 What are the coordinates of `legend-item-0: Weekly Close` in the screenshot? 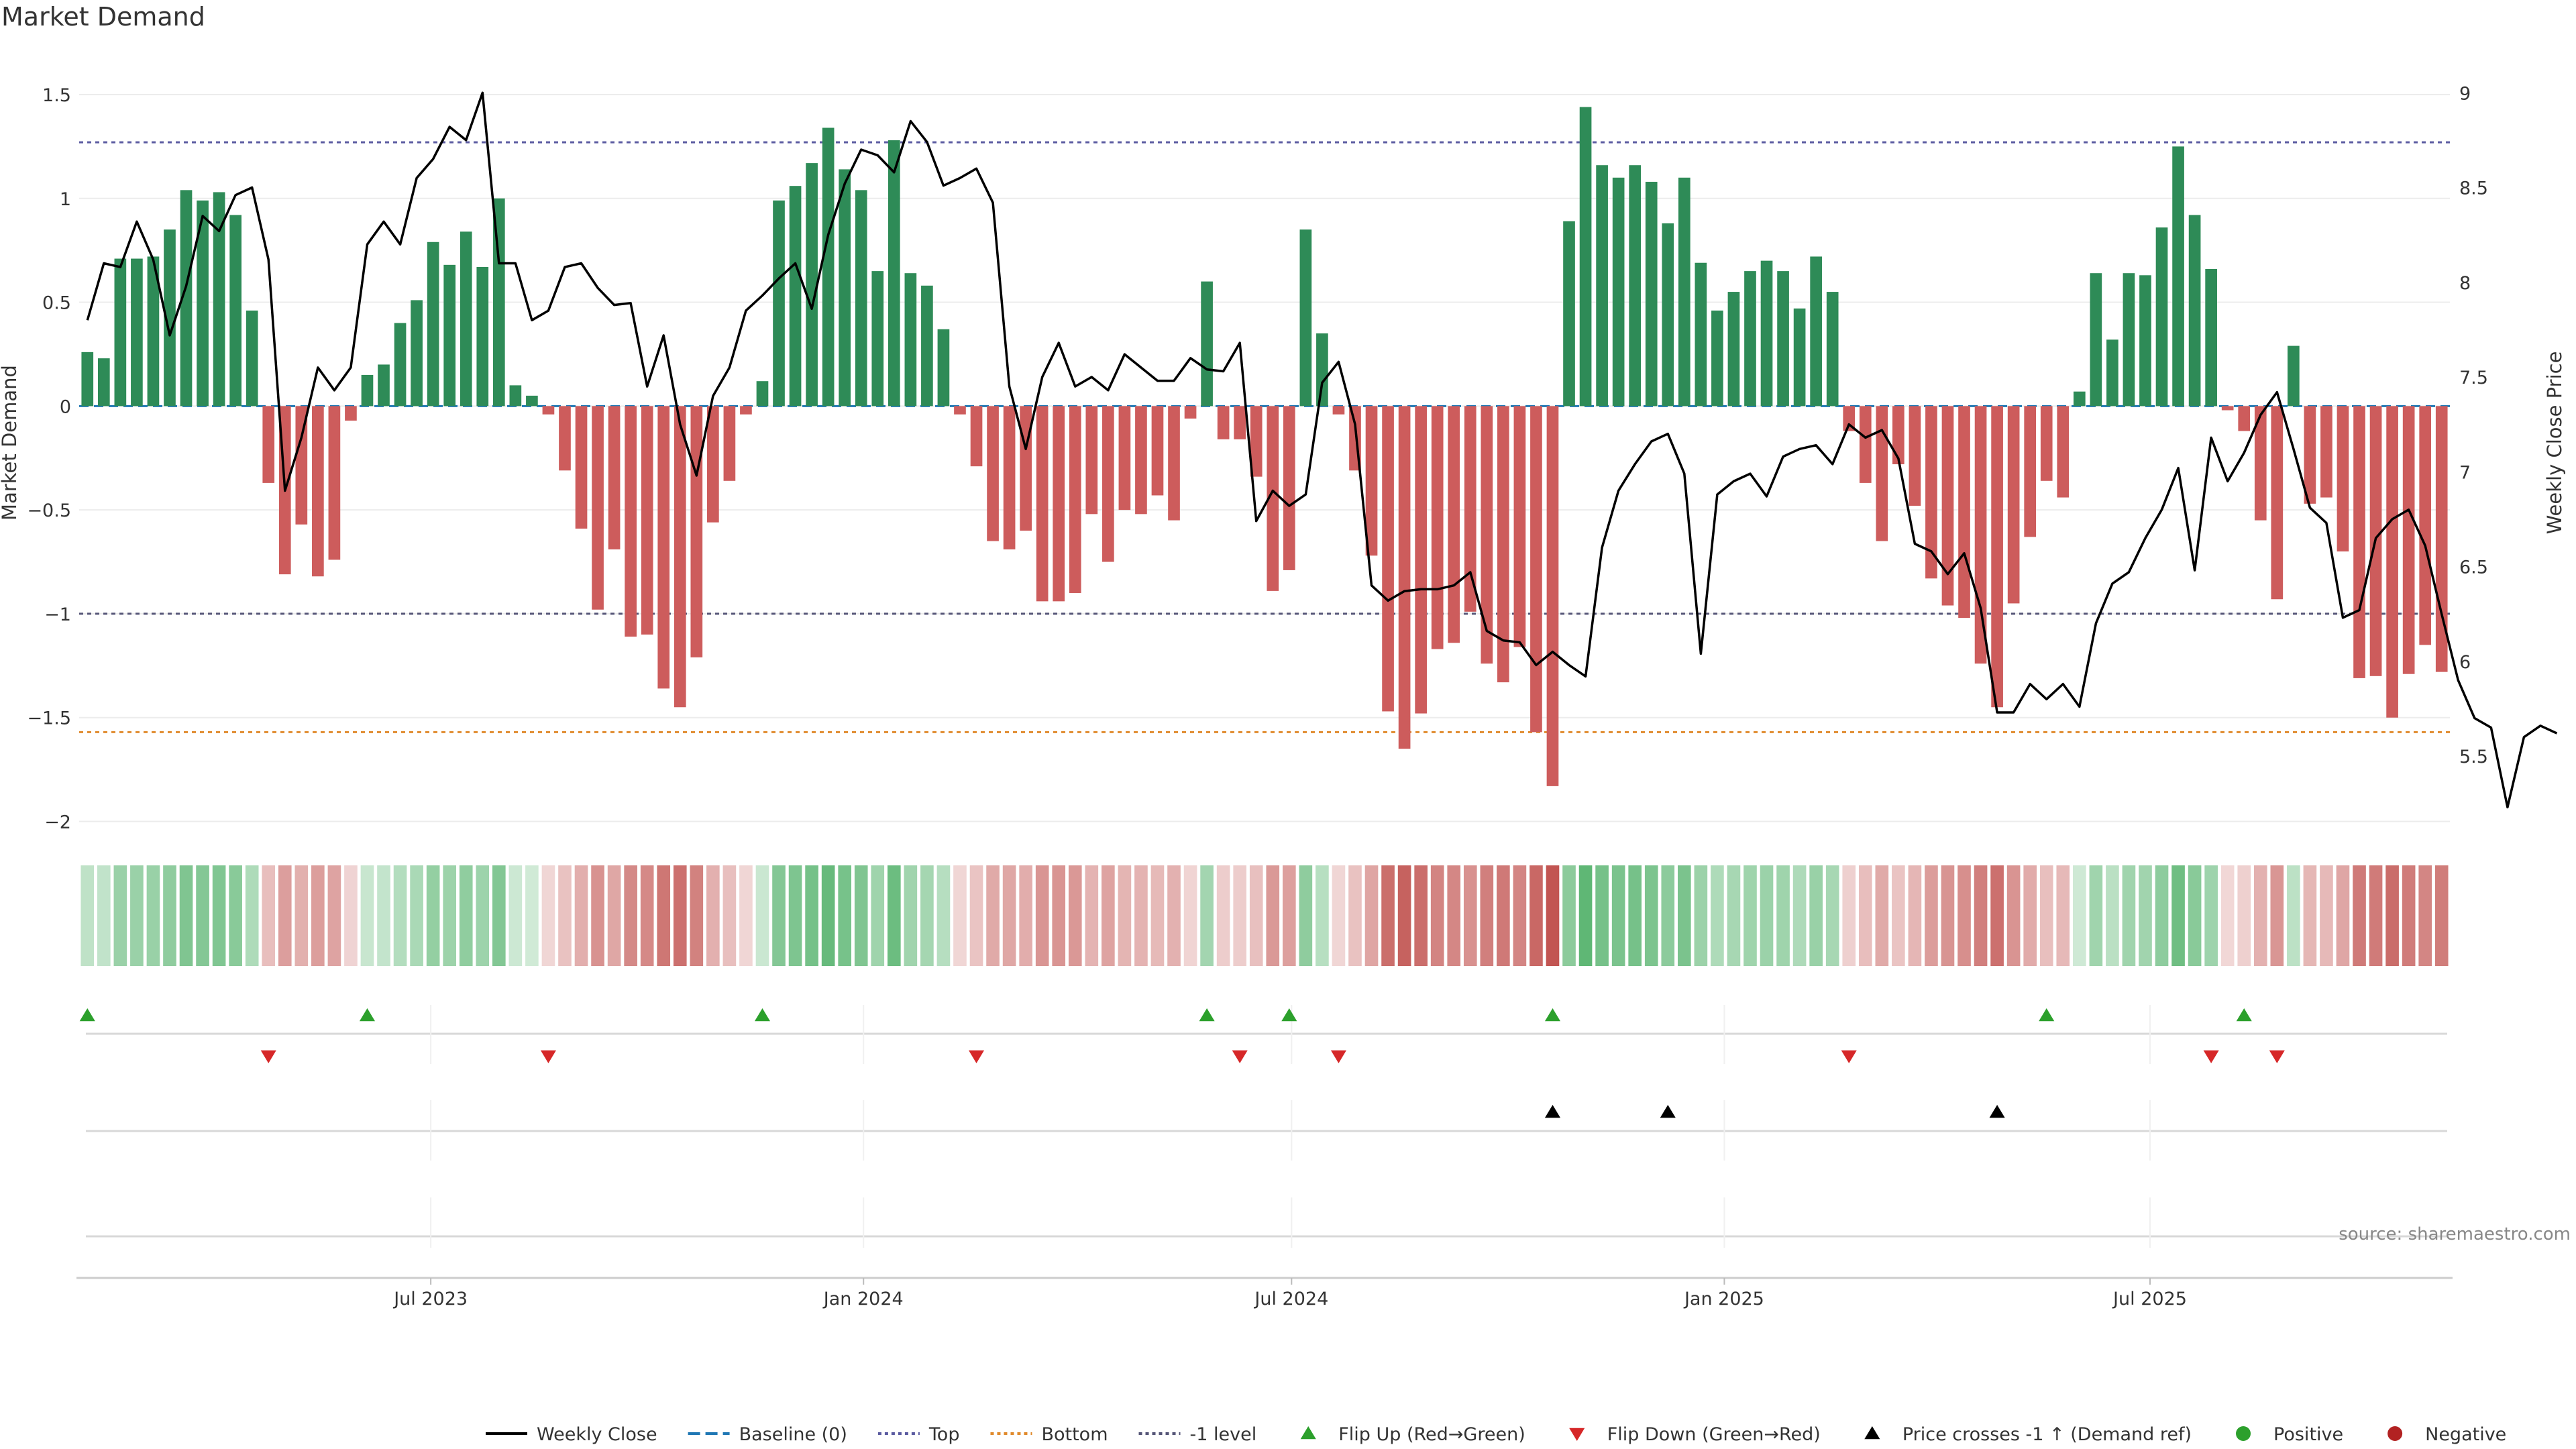 It's located at (571, 1434).